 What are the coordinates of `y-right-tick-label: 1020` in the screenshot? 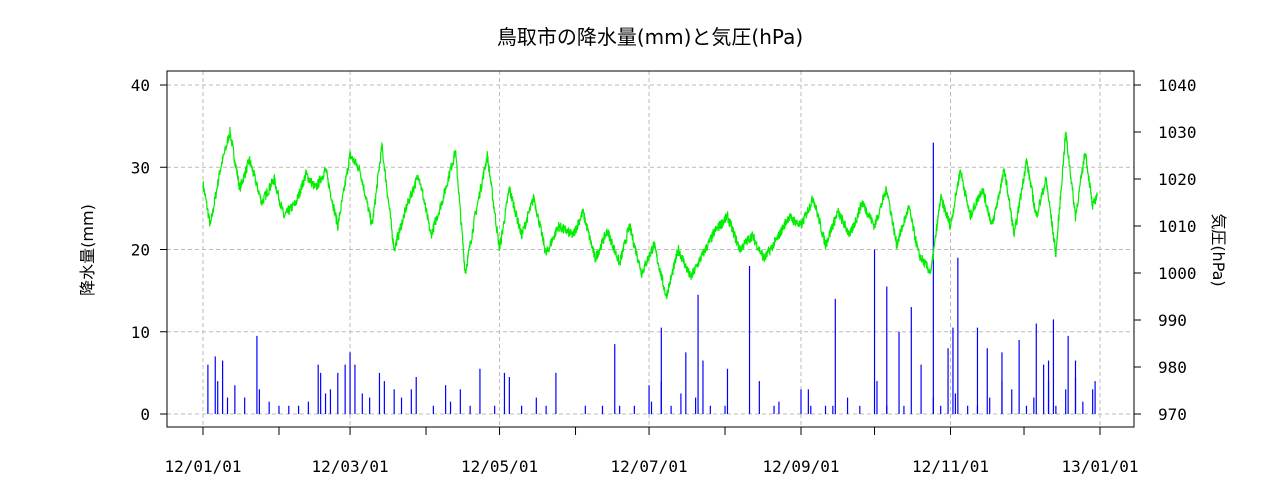 It's located at (1177, 179).